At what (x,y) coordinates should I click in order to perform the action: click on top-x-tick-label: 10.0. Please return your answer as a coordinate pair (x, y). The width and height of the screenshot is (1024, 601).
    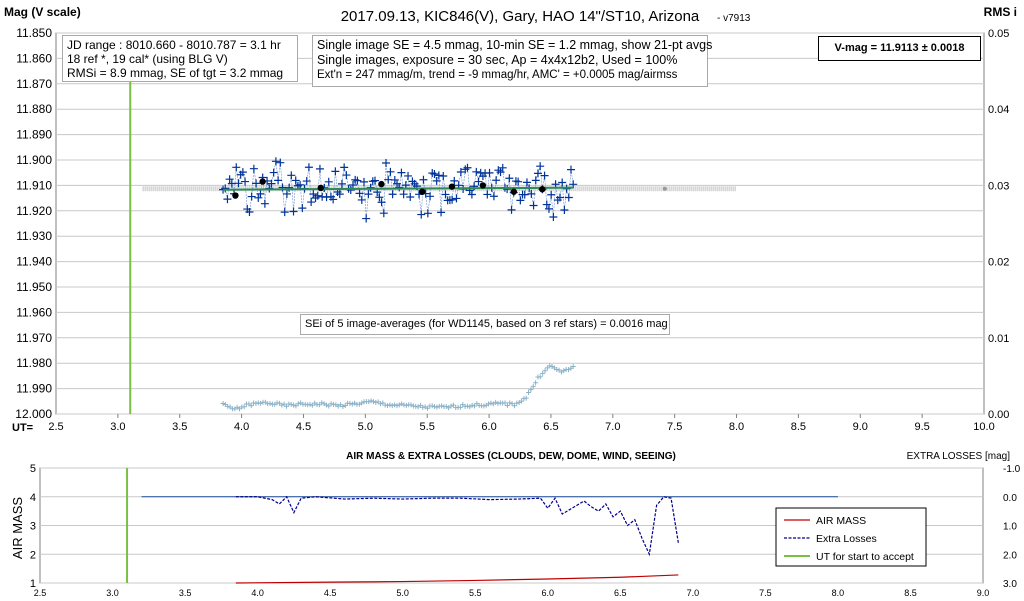
    Looking at the image, I should click on (983, 427).